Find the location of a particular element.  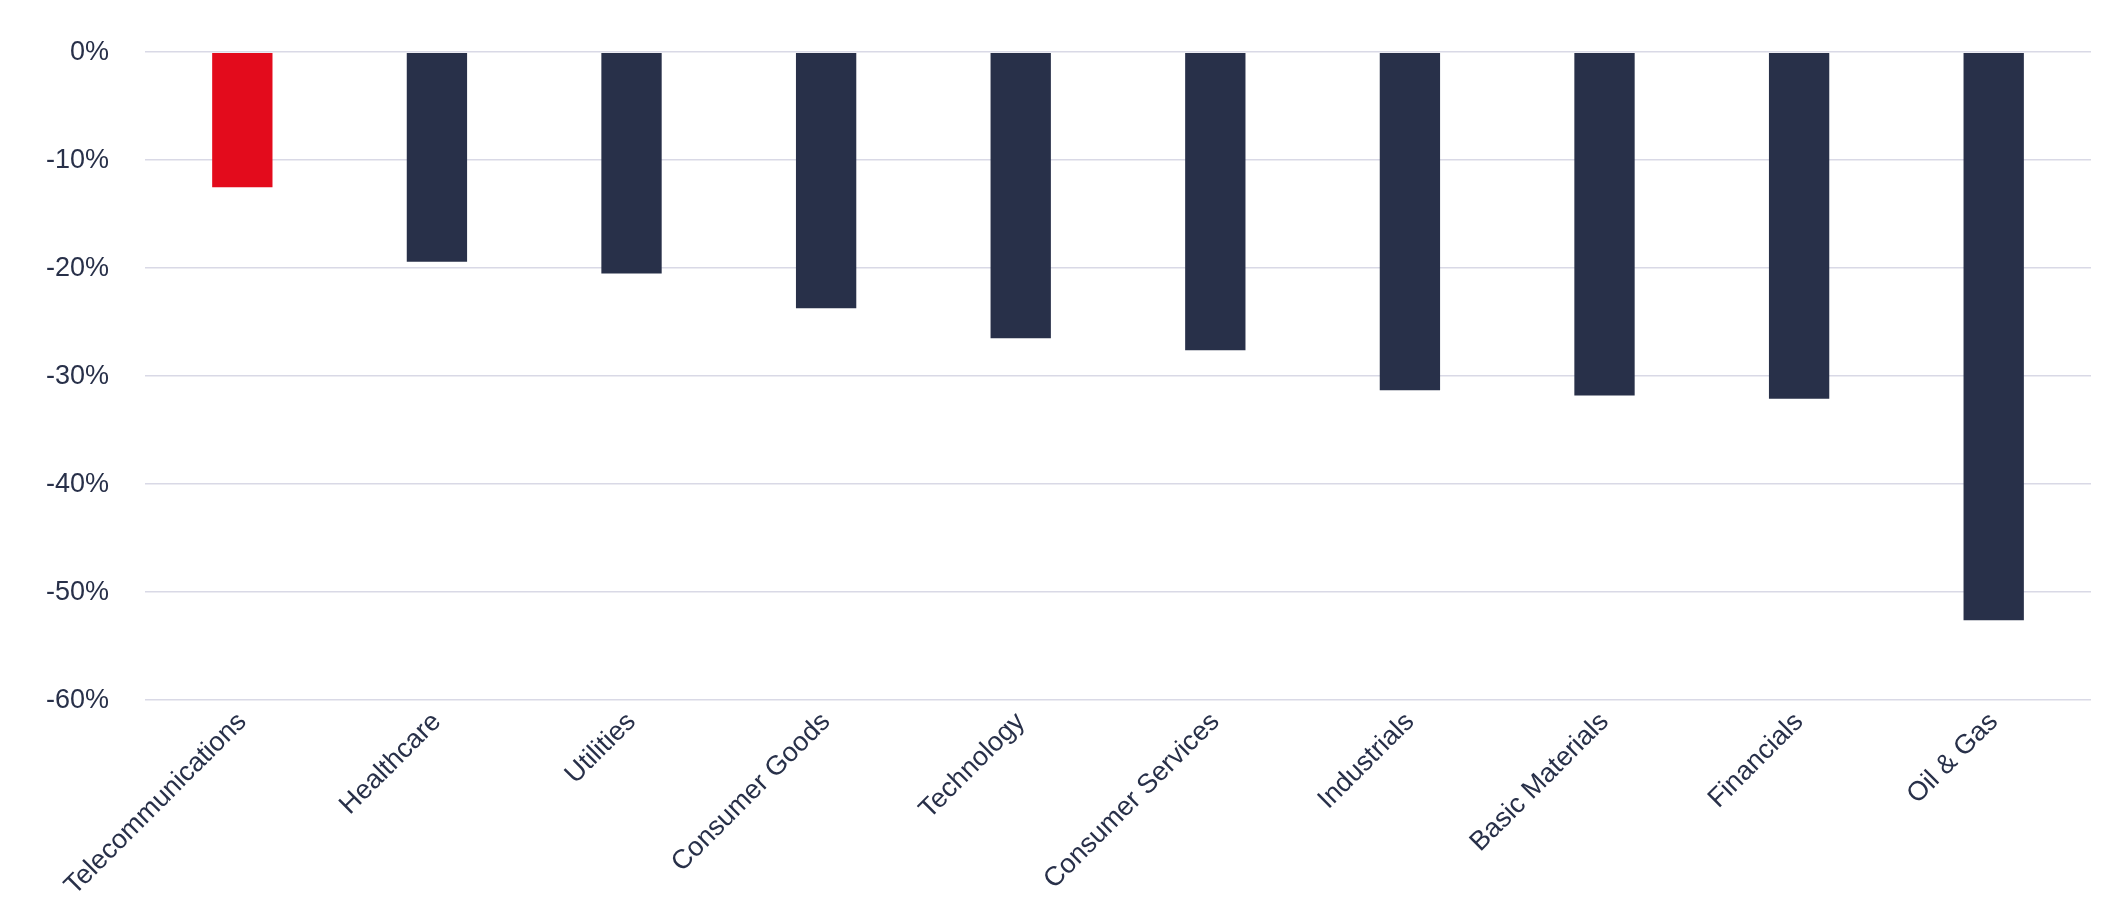

y-tick-label: -50% is located at coordinates (78, 590).